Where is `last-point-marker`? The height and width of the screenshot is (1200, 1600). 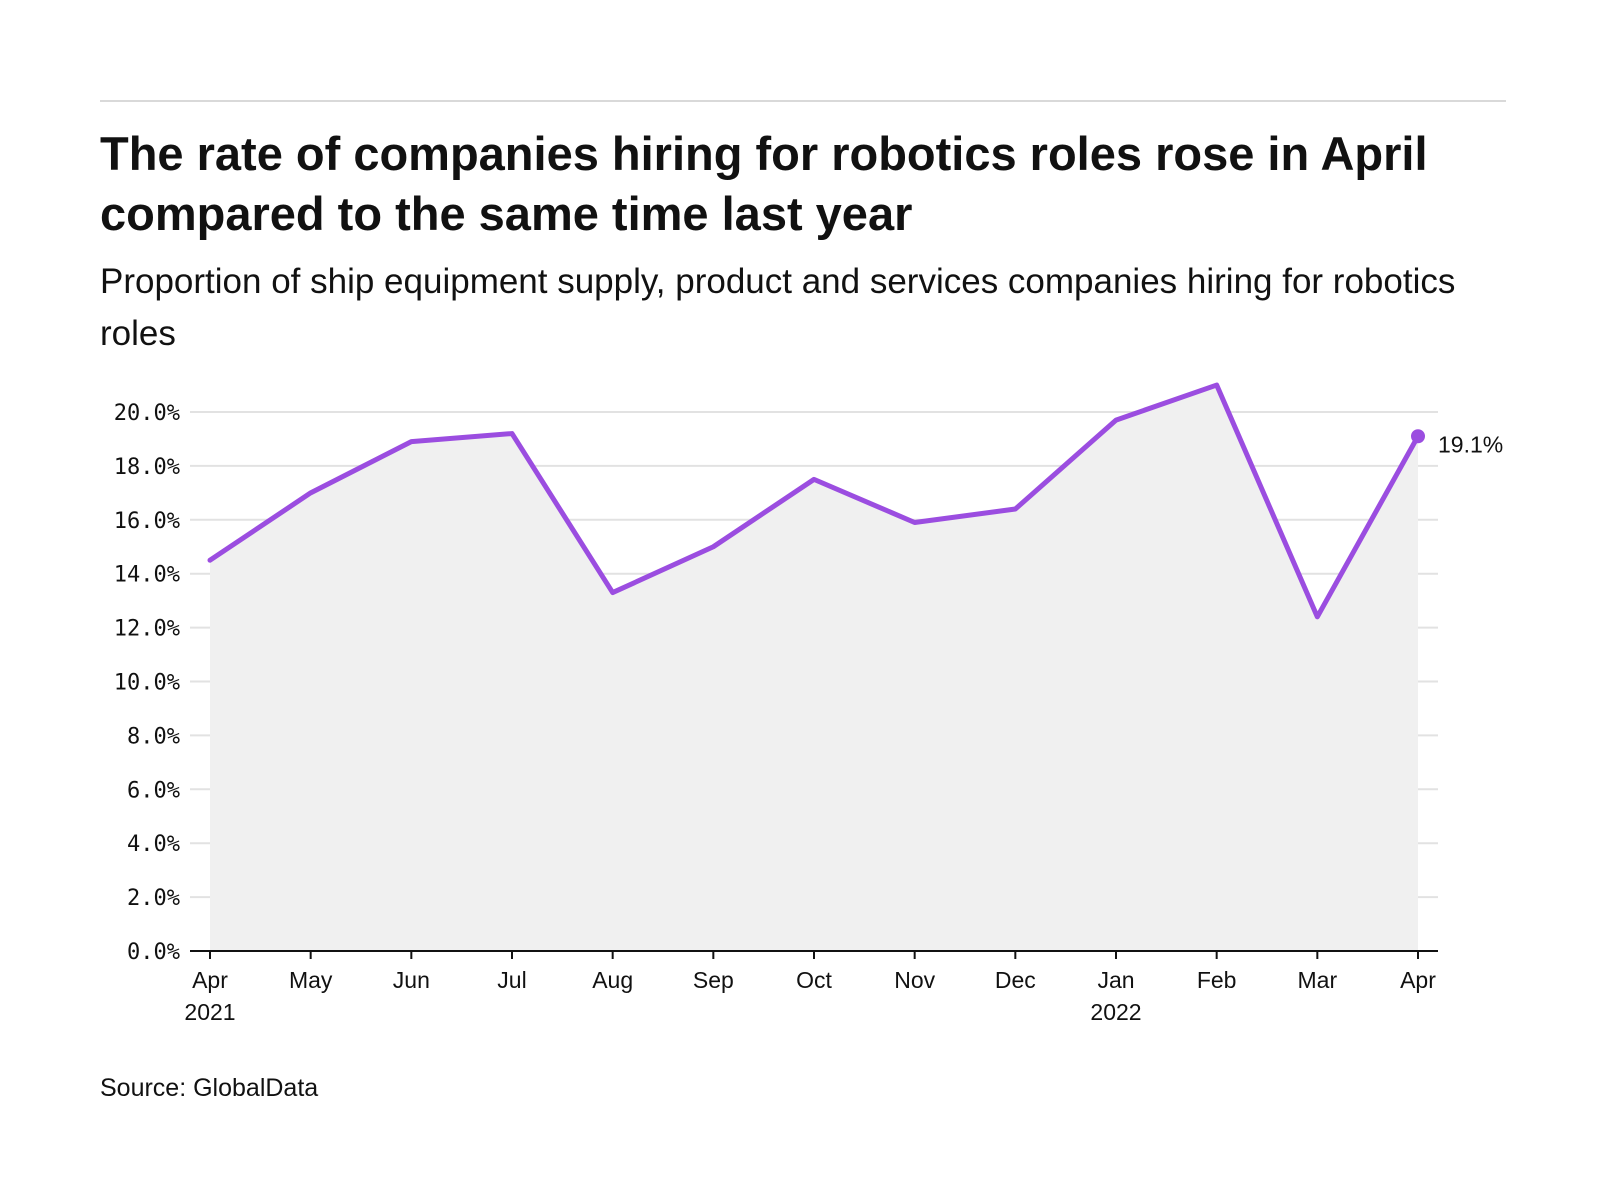 last-point-marker is located at coordinates (1418, 436).